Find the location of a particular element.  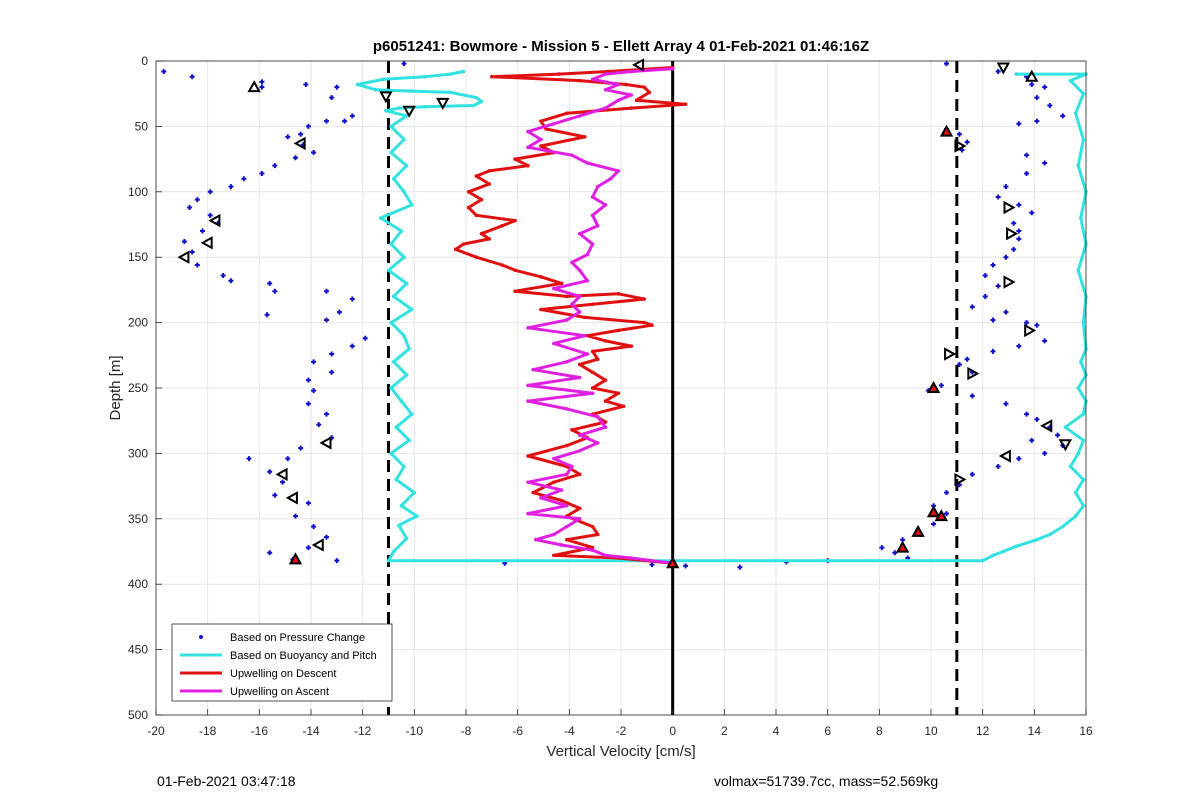

legend-label: Upwelling on Descent is located at coordinates (283, 674).